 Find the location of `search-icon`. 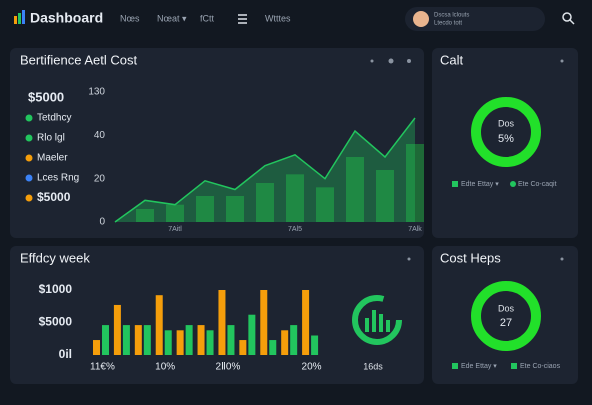

search-icon is located at coordinates (568, 18).